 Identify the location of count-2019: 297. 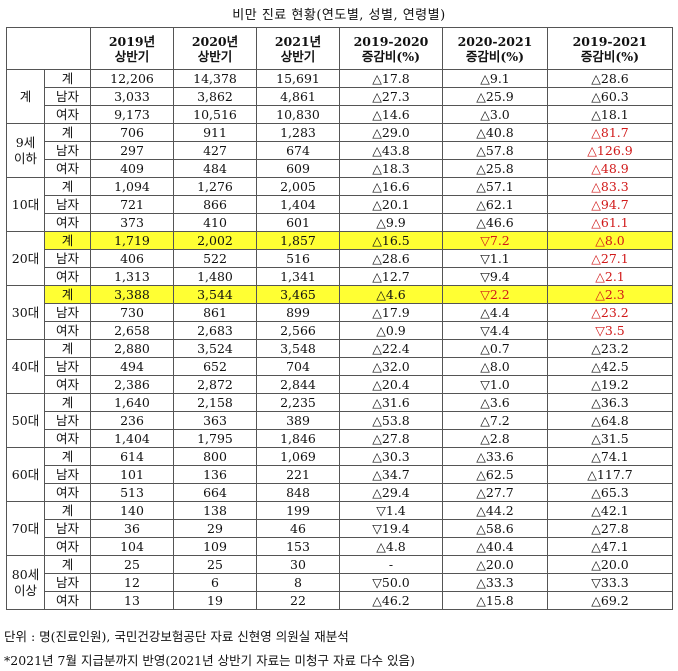
(132, 150).